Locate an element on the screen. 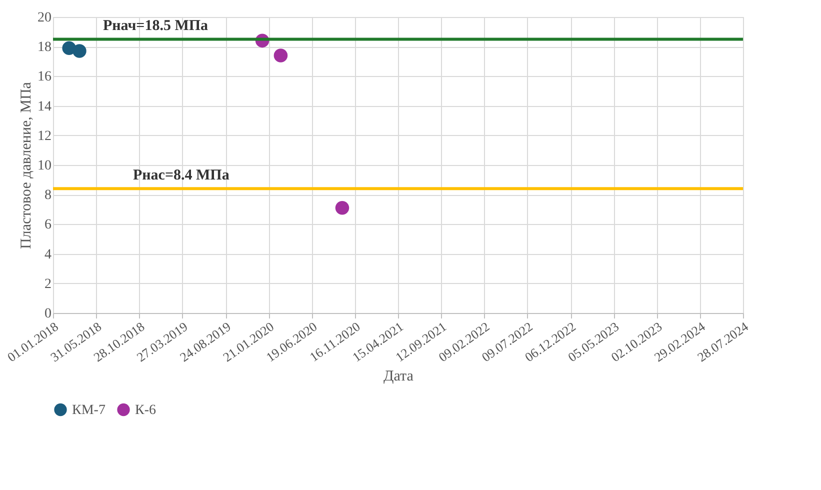 The width and height of the screenshot is (821, 490). y-tick-label: 18 is located at coordinates (45, 48).